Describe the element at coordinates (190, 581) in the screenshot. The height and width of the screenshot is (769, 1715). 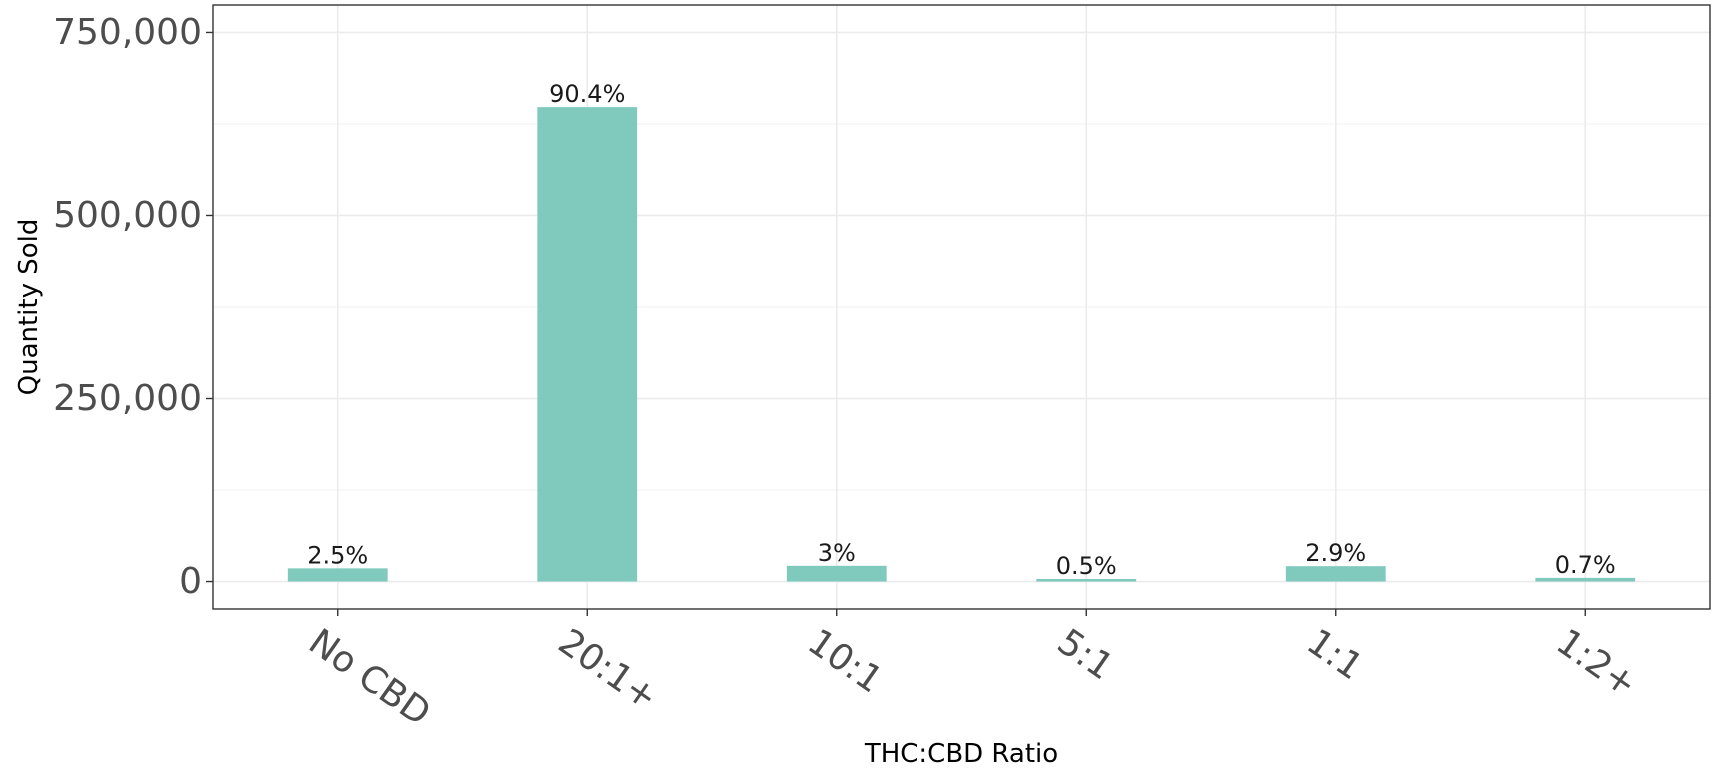
I see `y-tick-label: 0` at that location.